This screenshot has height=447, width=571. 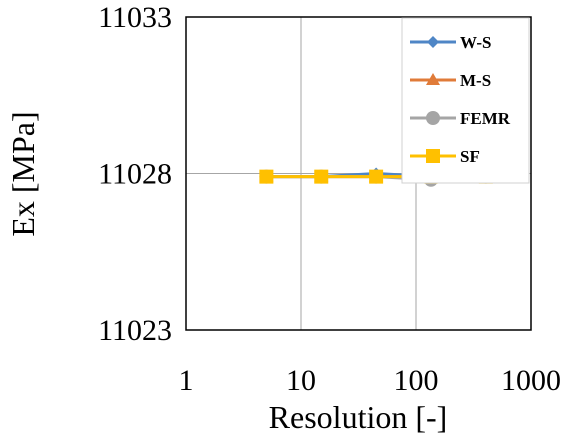 I want to click on legend-item-m-s: M-S, so click(x=450, y=80).